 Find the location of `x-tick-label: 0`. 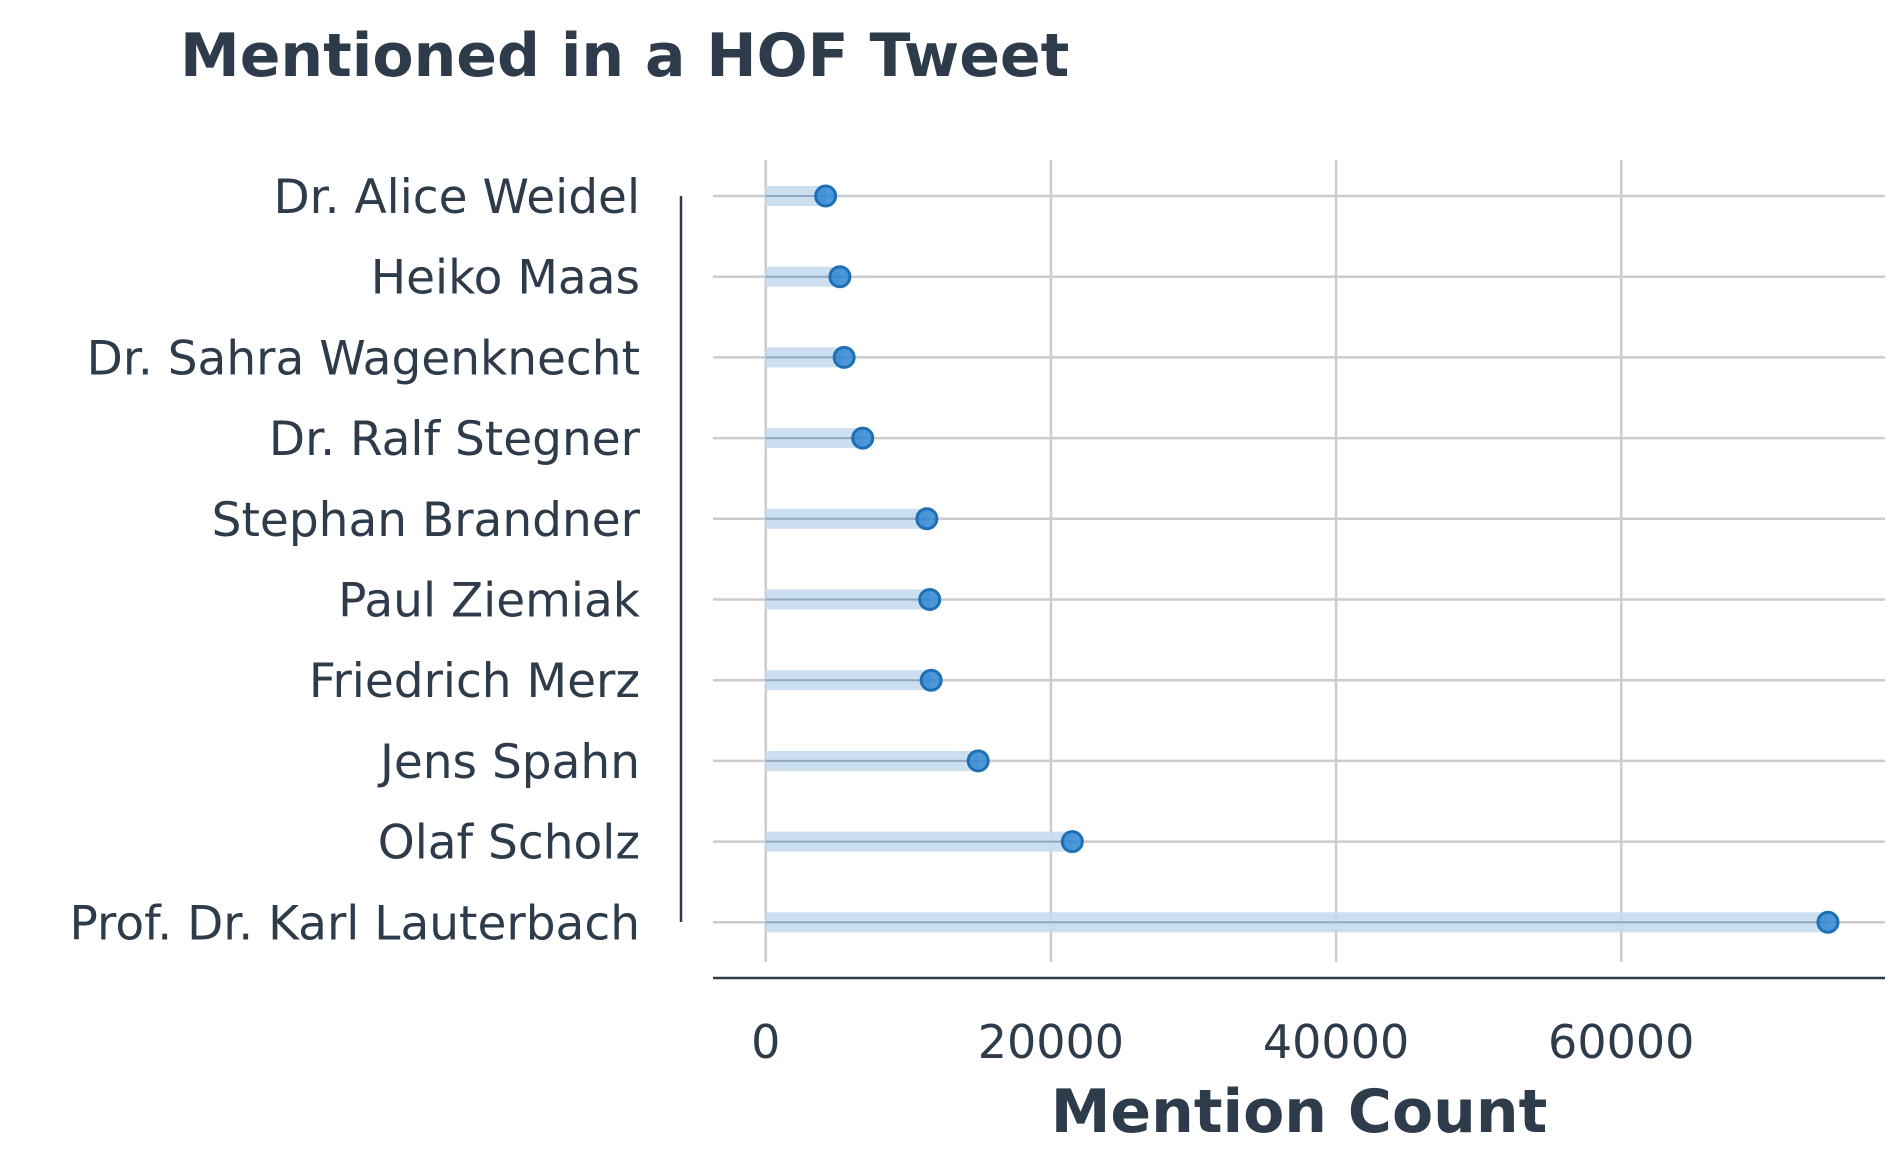

x-tick-label: 0 is located at coordinates (765, 1042).